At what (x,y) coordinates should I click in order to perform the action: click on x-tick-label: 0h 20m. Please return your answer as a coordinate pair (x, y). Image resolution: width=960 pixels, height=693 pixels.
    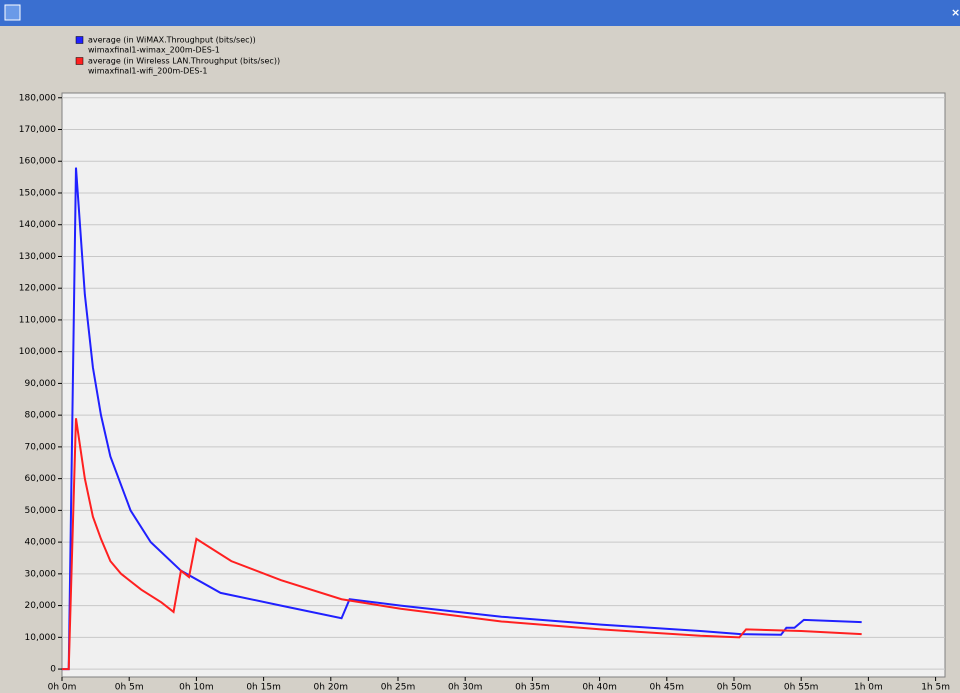
    Looking at the image, I should click on (331, 688).